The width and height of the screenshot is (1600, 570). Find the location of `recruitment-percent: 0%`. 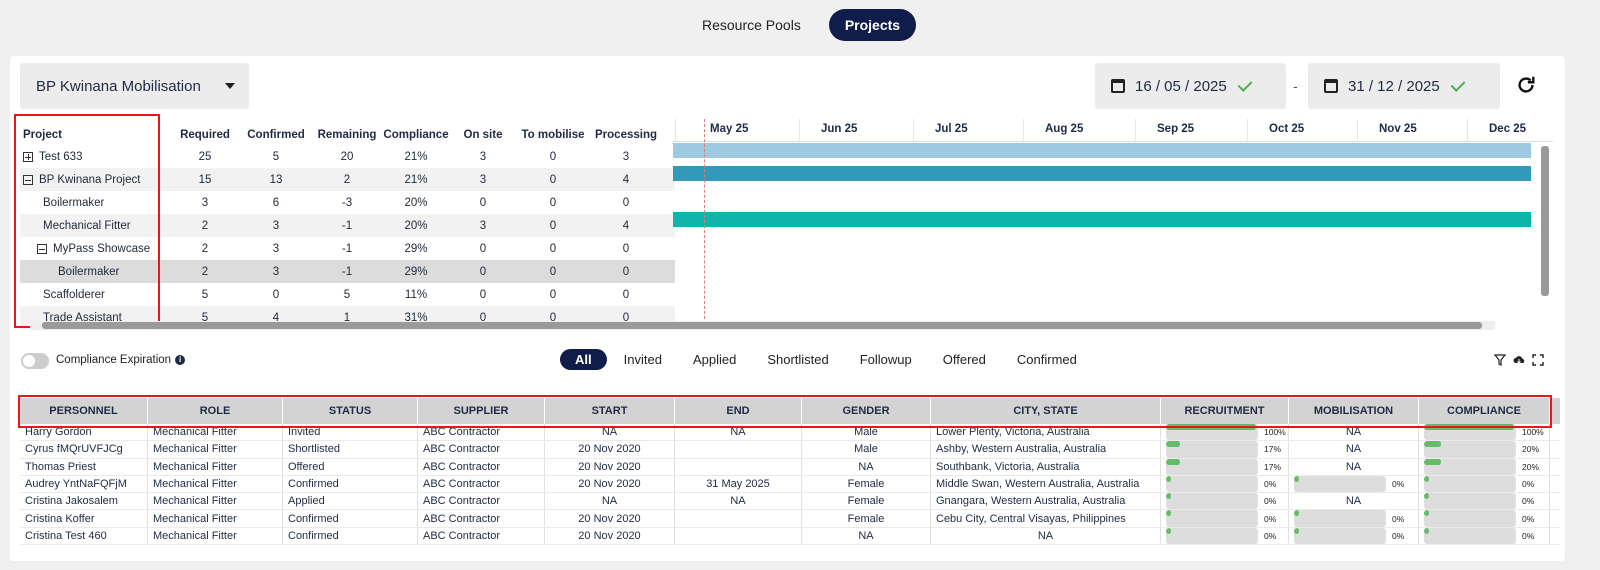

recruitment-percent: 0% is located at coordinates (1270, 518).